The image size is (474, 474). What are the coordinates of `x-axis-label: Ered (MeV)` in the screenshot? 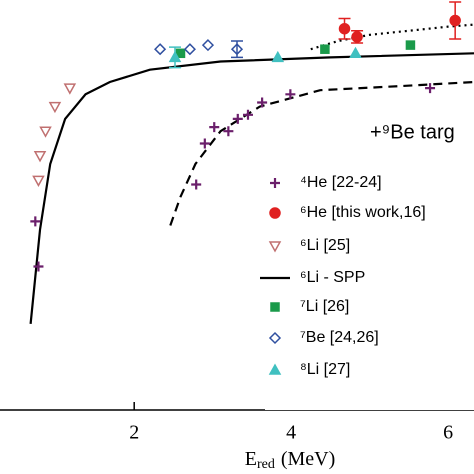 It's located at (290, 460).